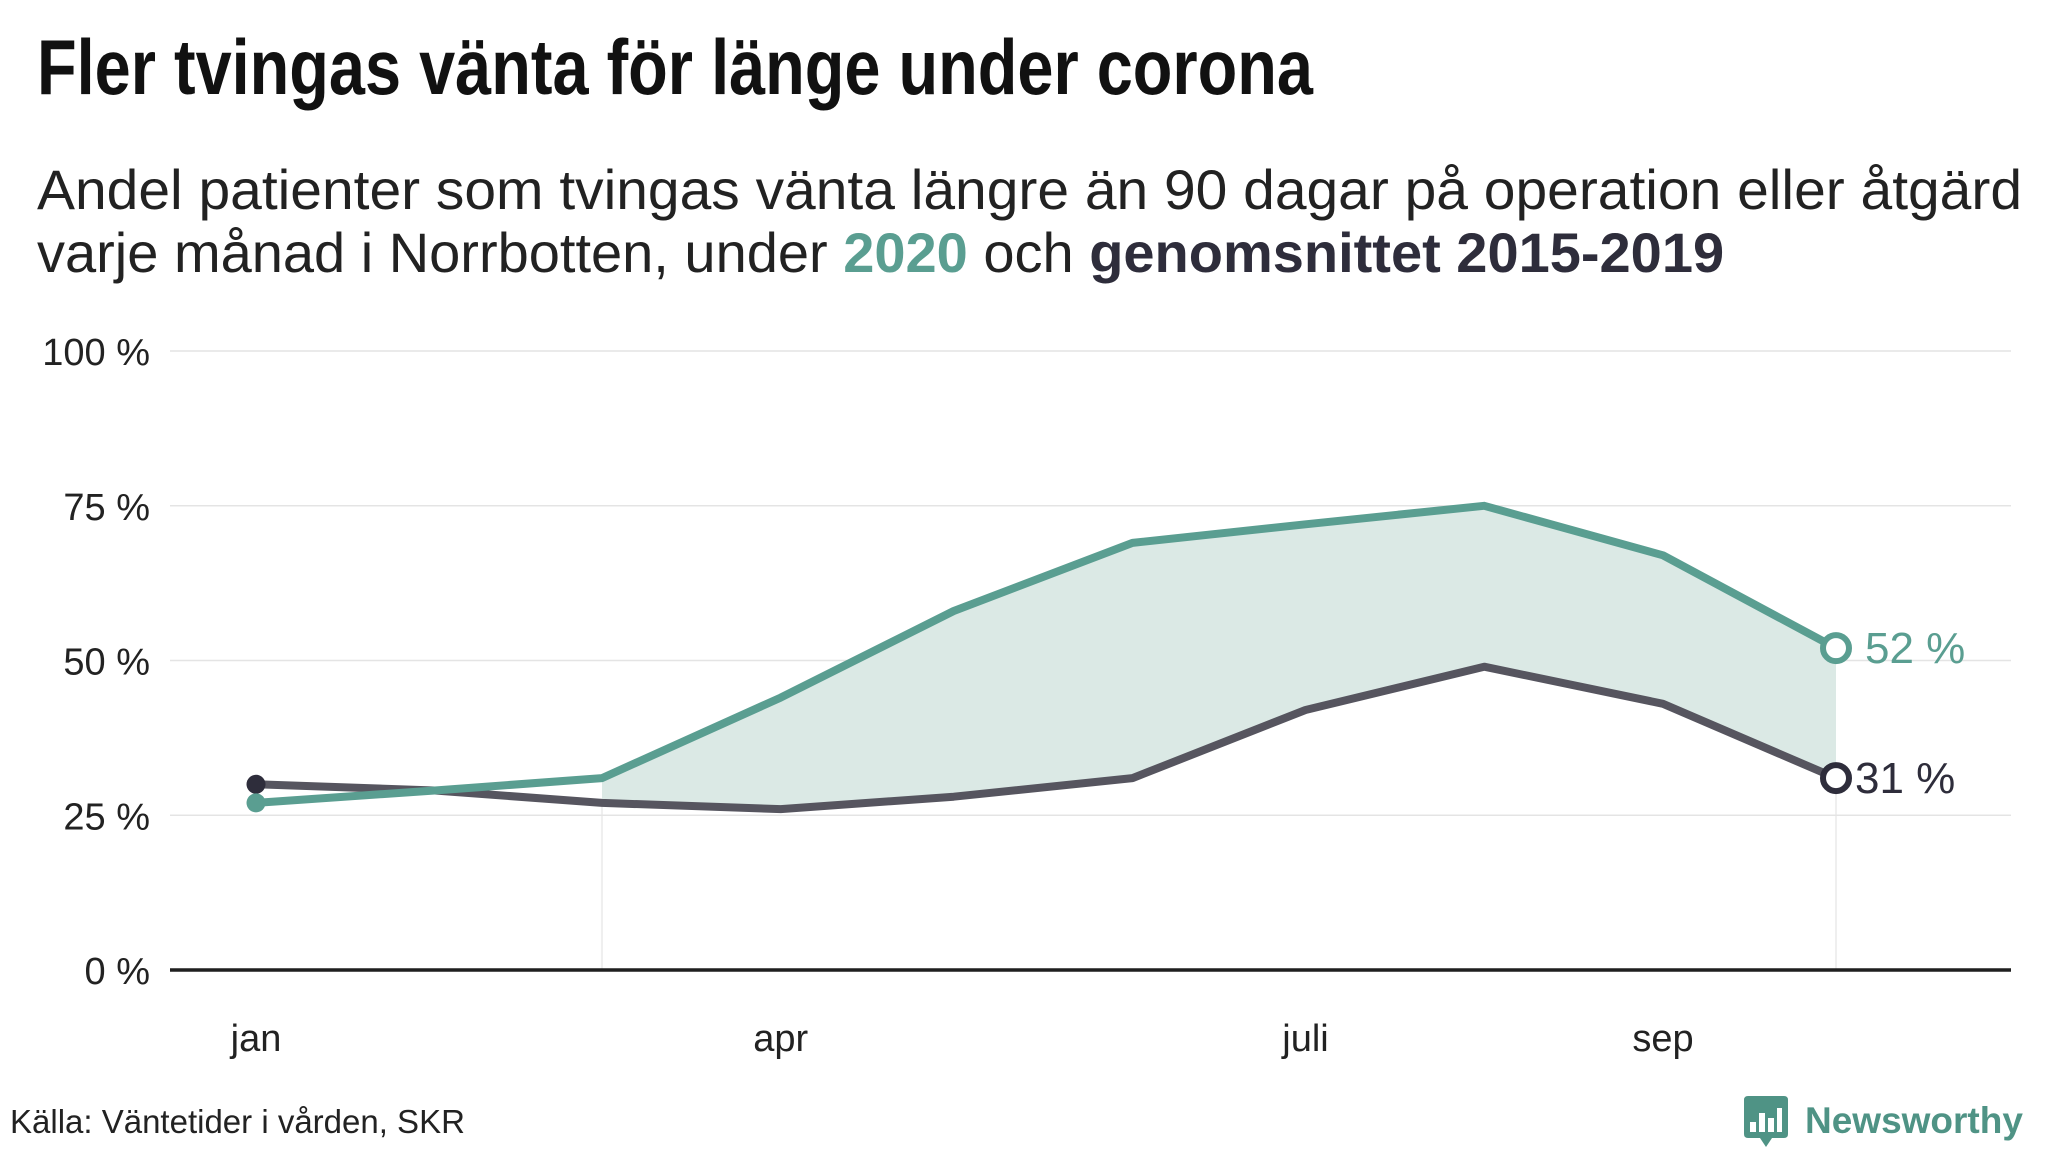 This screenshot has height=1152, width=2048. Describe the element at coordinates (256, 803) in the screenshot. I see `start-marker-2020` at that location.